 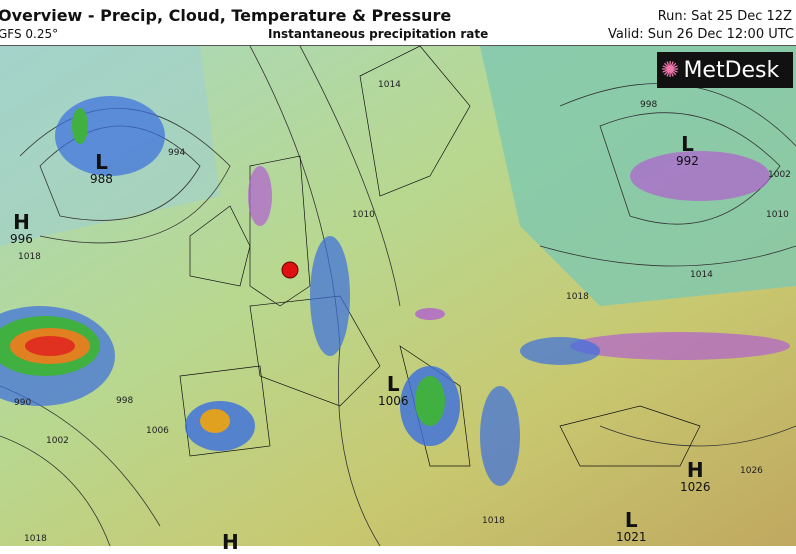 I want to click on valid-time: Valid: Sun 26 Dec 12:00 UTC, so click(x=700, y=34).